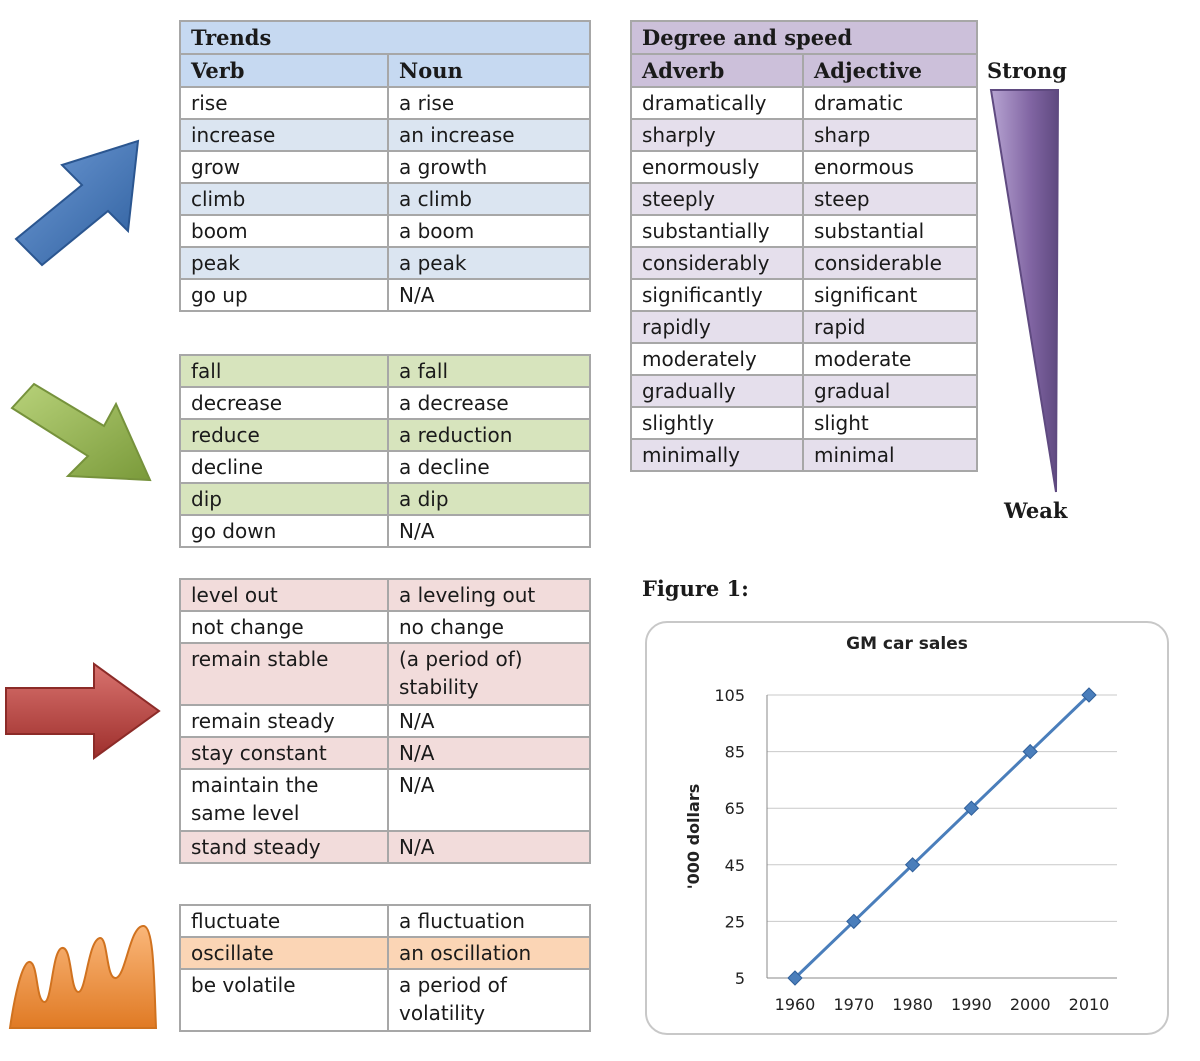 This screenshot has width=1200, height=1061. I want to click on table-row: go down N/A, so click(385, 531).